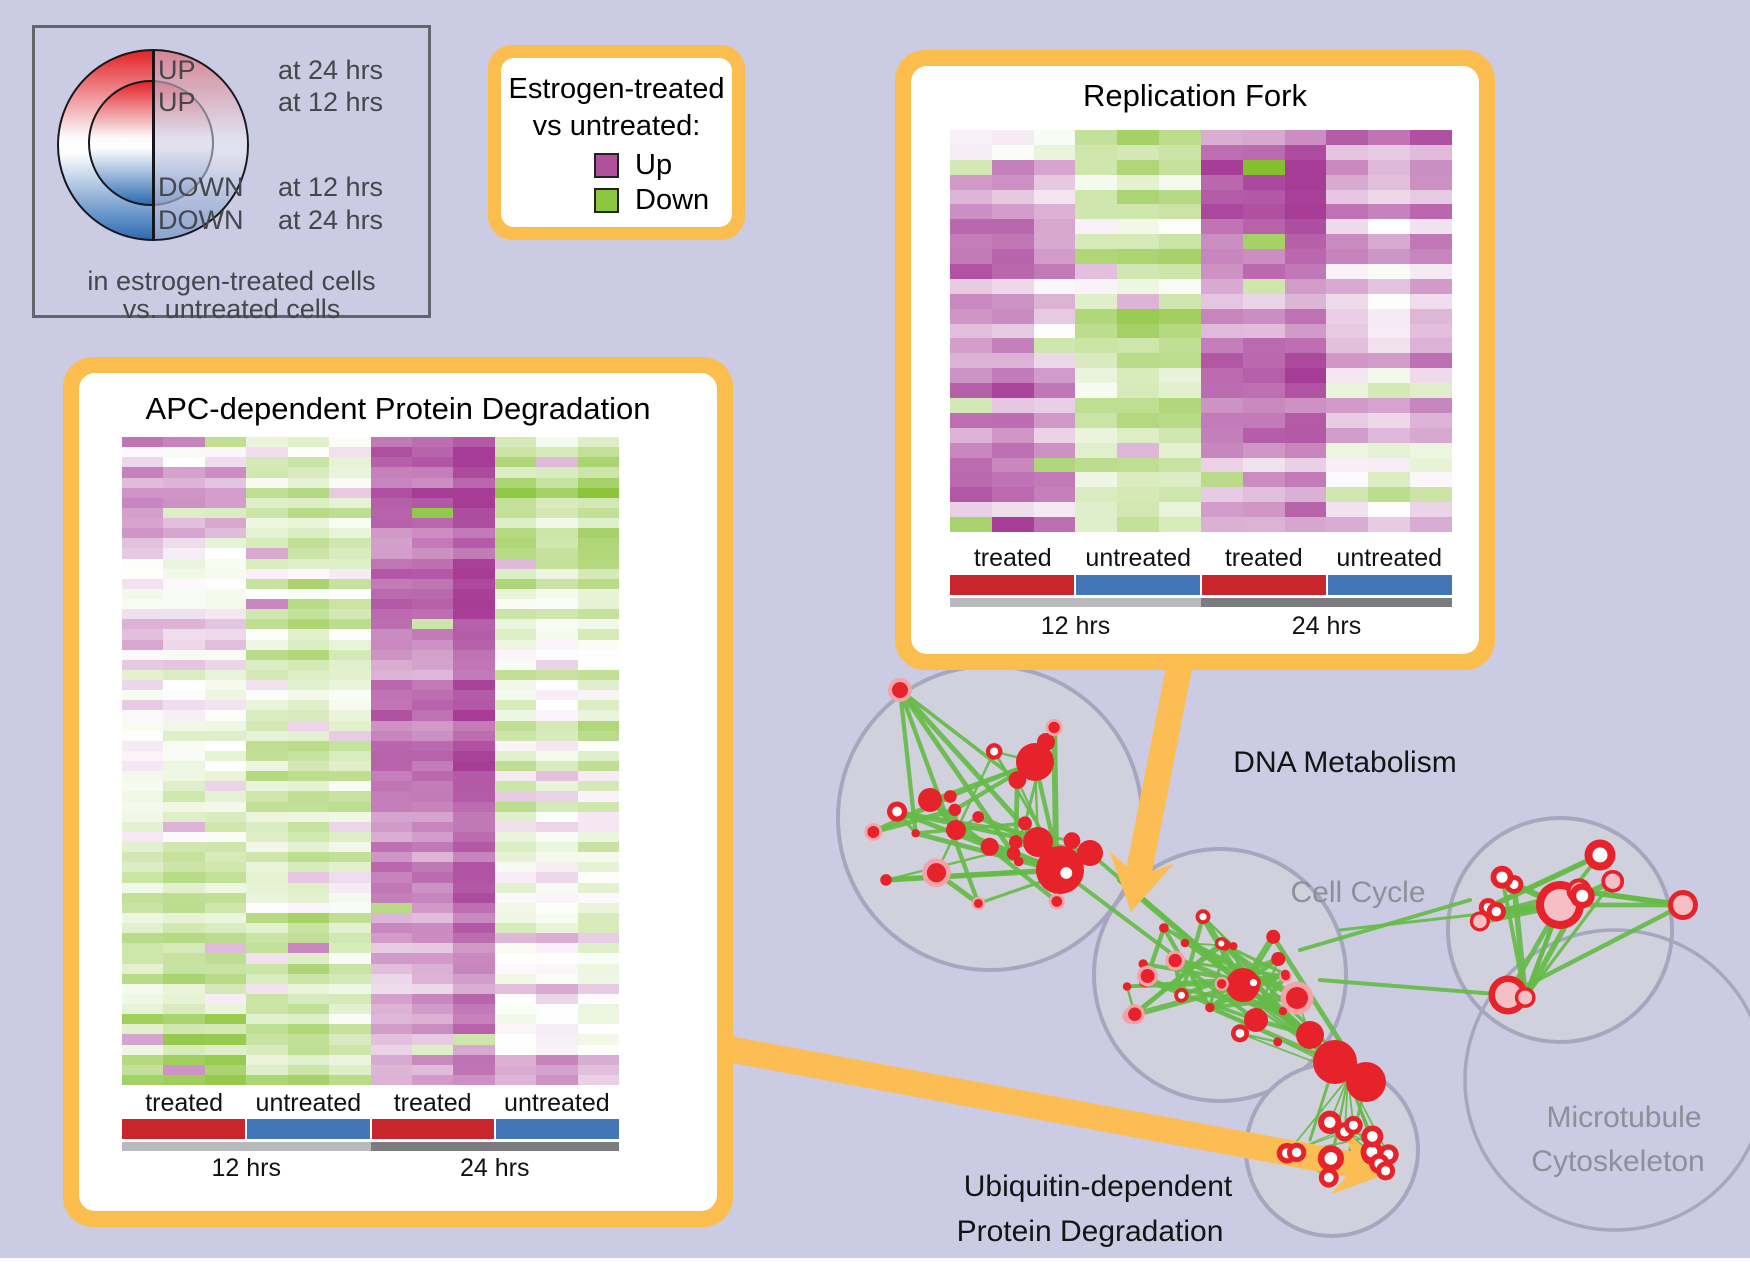  I want to click on treated-bar, so click(1013, 585).